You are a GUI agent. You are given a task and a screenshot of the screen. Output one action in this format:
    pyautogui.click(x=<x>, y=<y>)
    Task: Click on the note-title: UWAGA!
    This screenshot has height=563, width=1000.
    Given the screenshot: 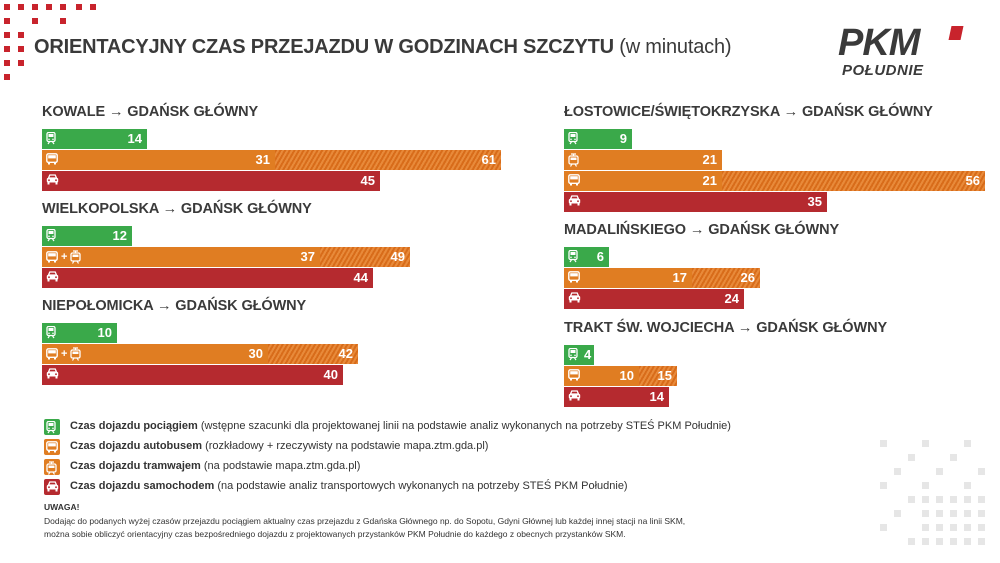 What is the action you would take?
    pyautogui.click(x=62, y=507)
    